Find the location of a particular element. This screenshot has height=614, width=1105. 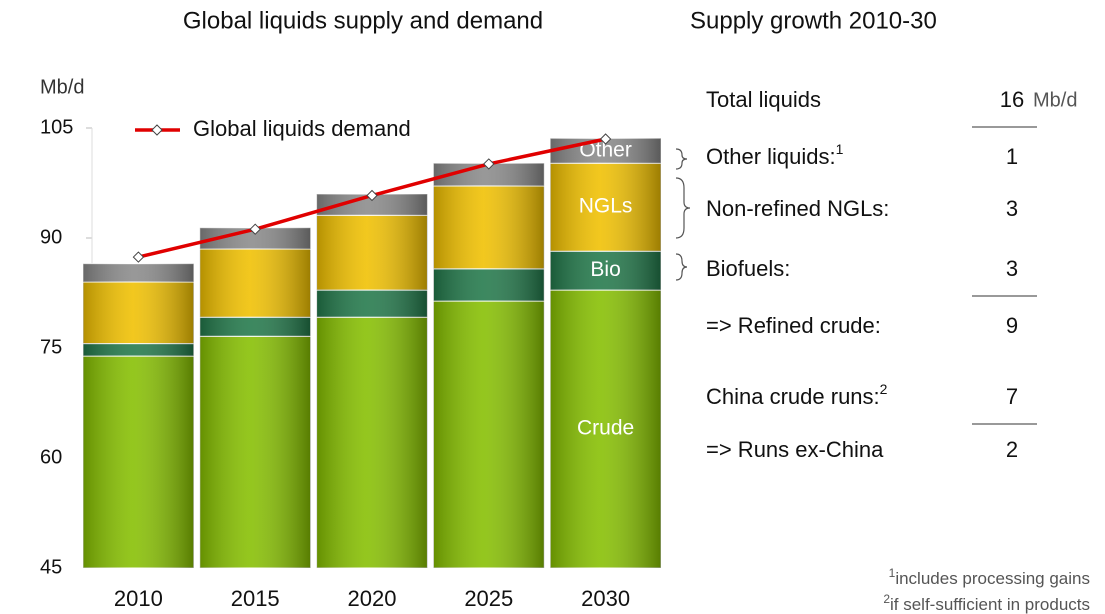

x-tick-label: 2015 is located at coordinates (255, 598).